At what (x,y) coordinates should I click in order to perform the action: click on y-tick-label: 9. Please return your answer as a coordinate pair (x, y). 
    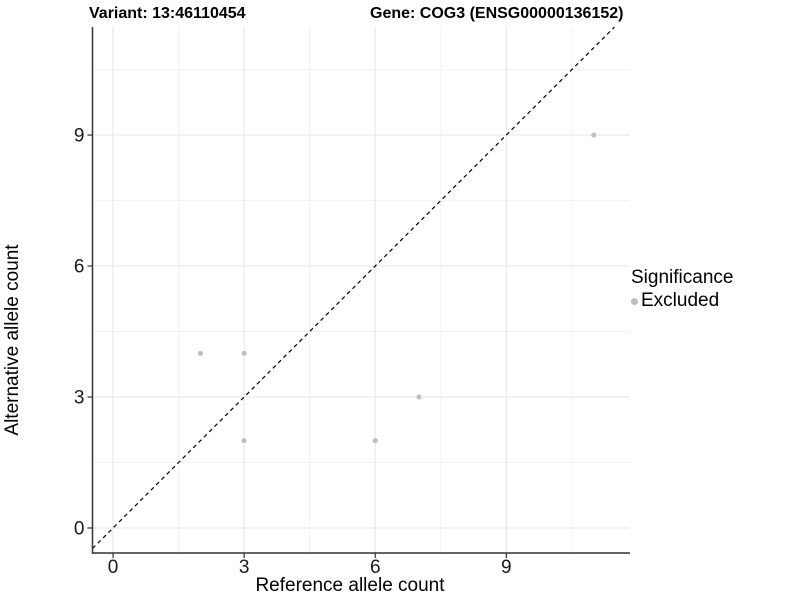
    Looking at the image, I should click on (79, 136).